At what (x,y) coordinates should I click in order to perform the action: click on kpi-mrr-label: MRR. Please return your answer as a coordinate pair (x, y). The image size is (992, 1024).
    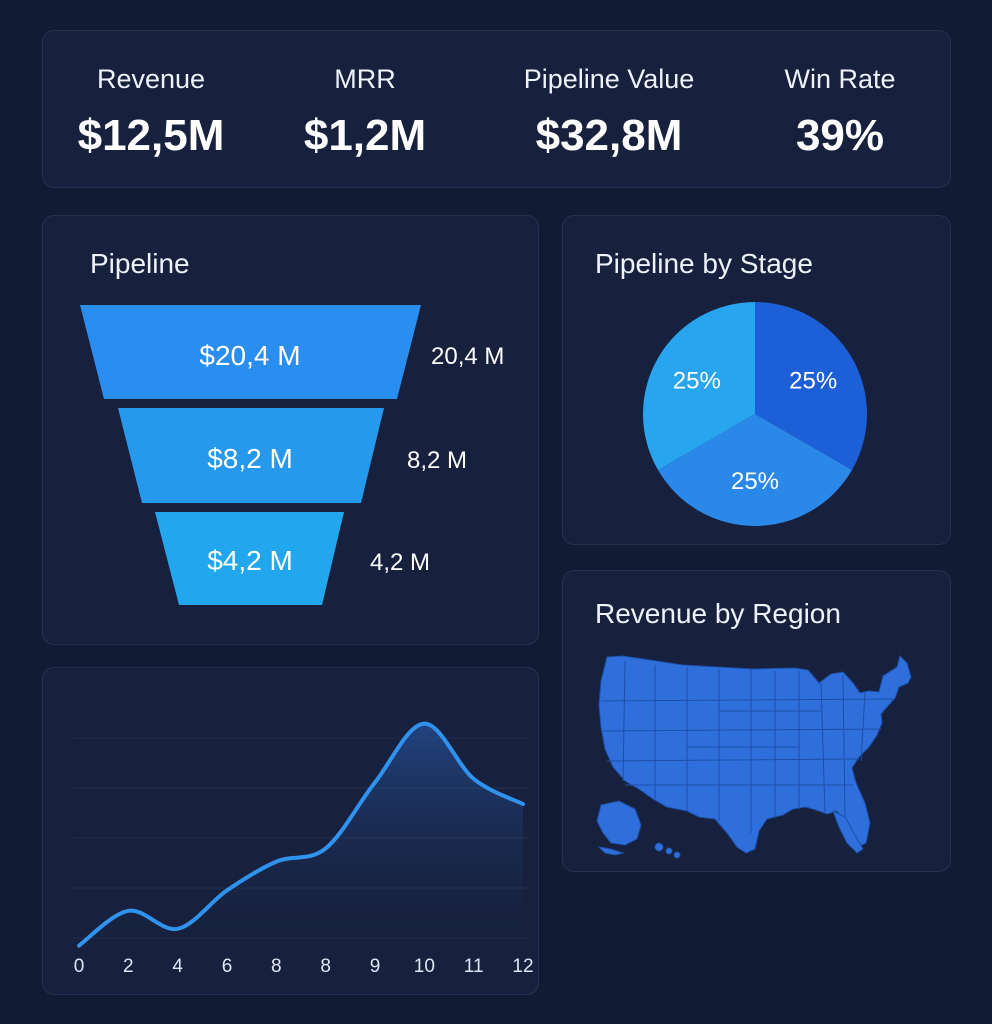
    Looking at the image, I should click on (365, 79).